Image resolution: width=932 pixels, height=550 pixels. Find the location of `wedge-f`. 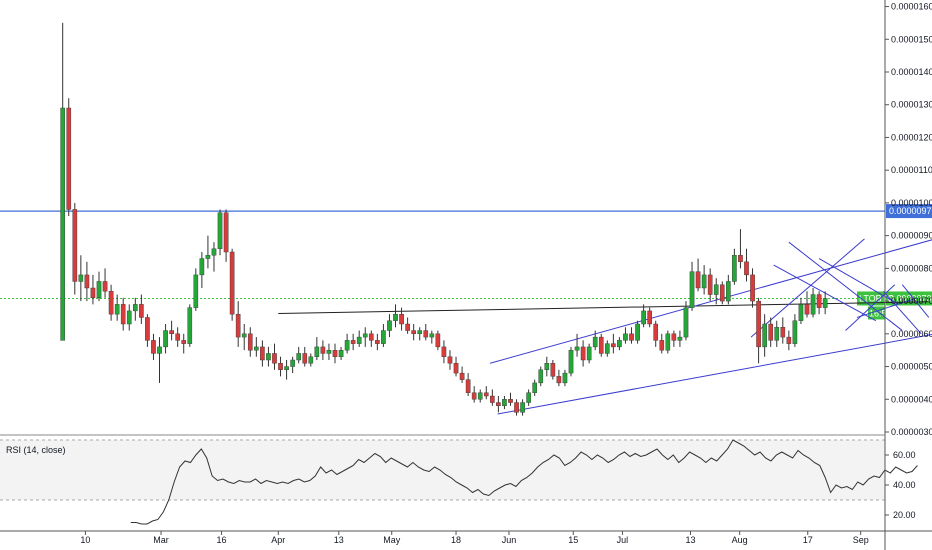

wedge-f is located at coordinates (887, 307).